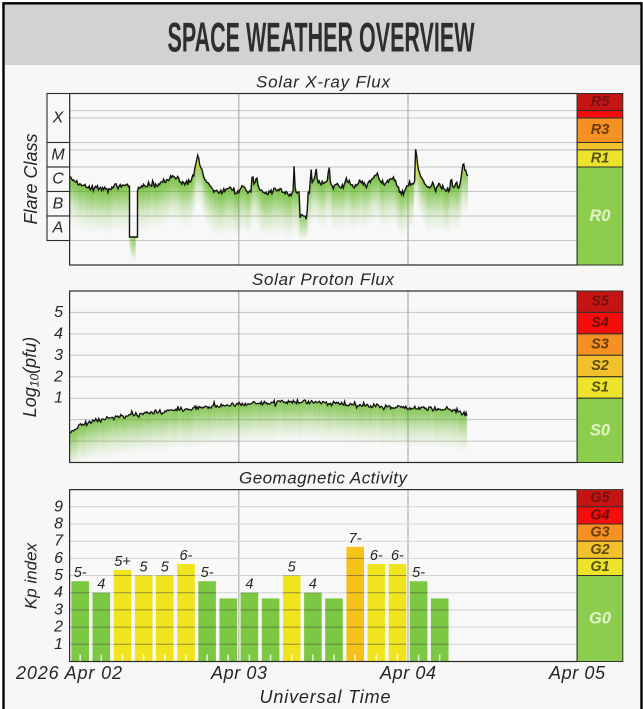  What do you see at coordinates (600, 388) in the screenshot?
I see `svg-text: S1` at bounding box center [600, 388].